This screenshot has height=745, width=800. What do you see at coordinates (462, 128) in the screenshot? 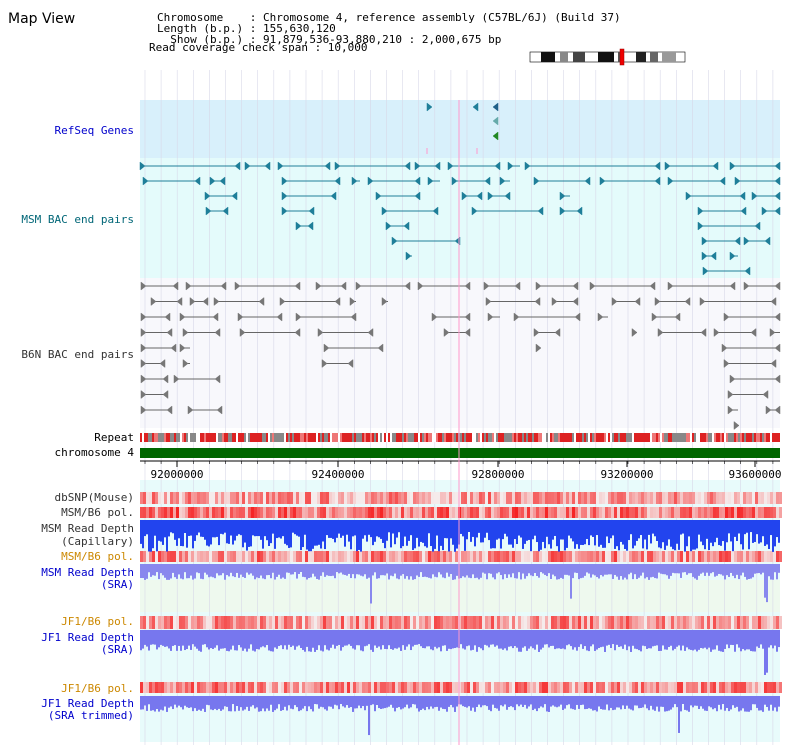
I see `refseq-features` at bounding box center [462, 128].